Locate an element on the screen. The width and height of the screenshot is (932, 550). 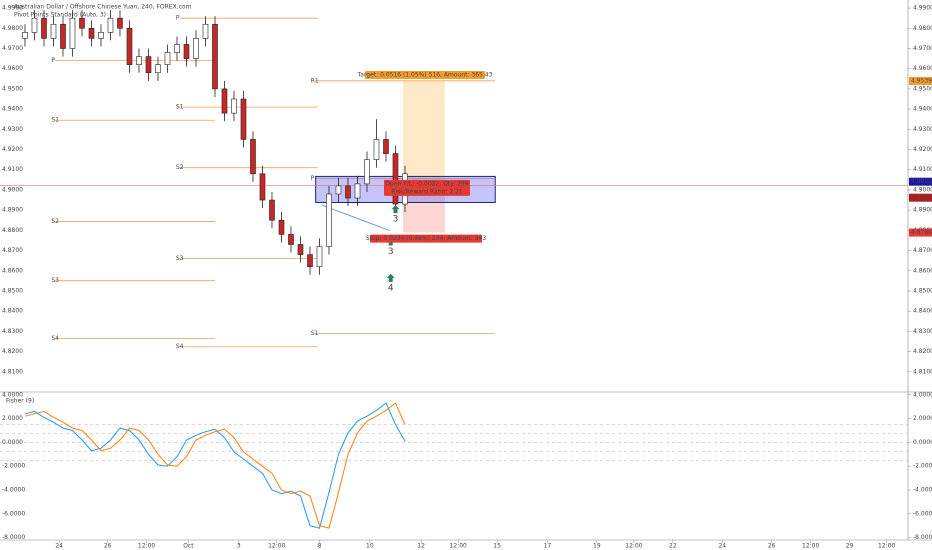
y-tick-label: 4.8400 is located at coordinates (922, 311).